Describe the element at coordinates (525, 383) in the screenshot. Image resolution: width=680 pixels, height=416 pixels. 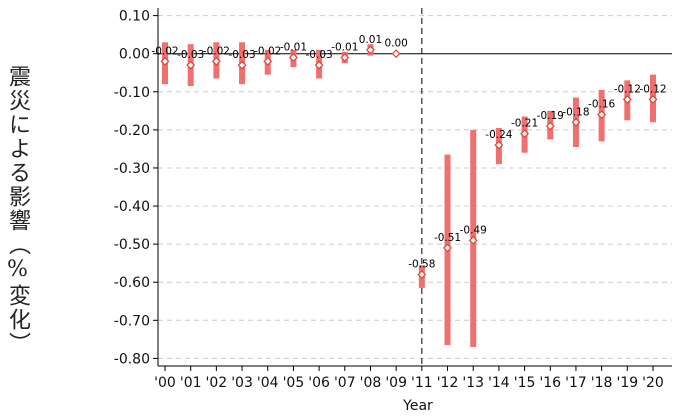
I see `x-tick-label: '15` at that location.